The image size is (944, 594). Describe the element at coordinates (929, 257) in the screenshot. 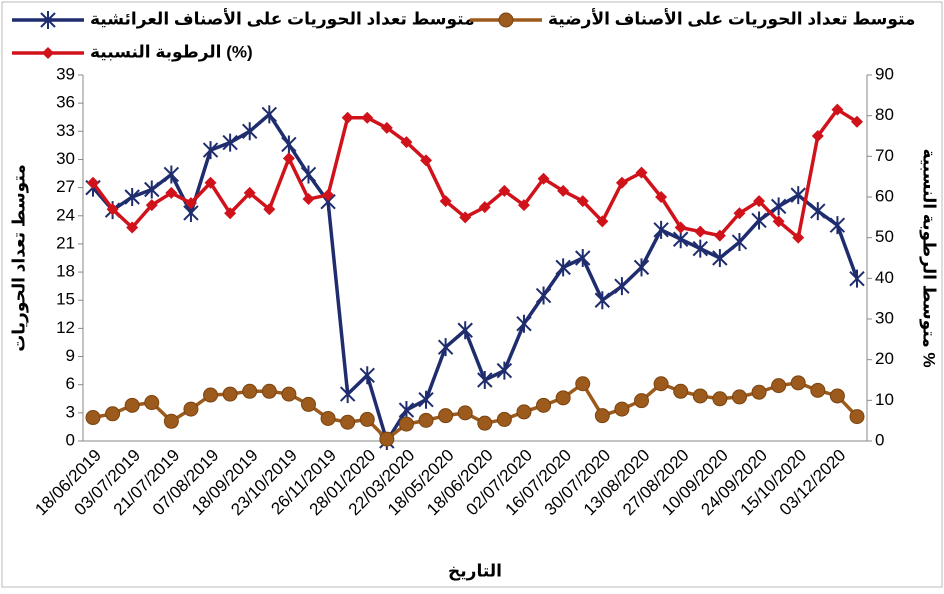

I see `y2-axis-title: متوسط الرطوبة النسبية %` at that location.